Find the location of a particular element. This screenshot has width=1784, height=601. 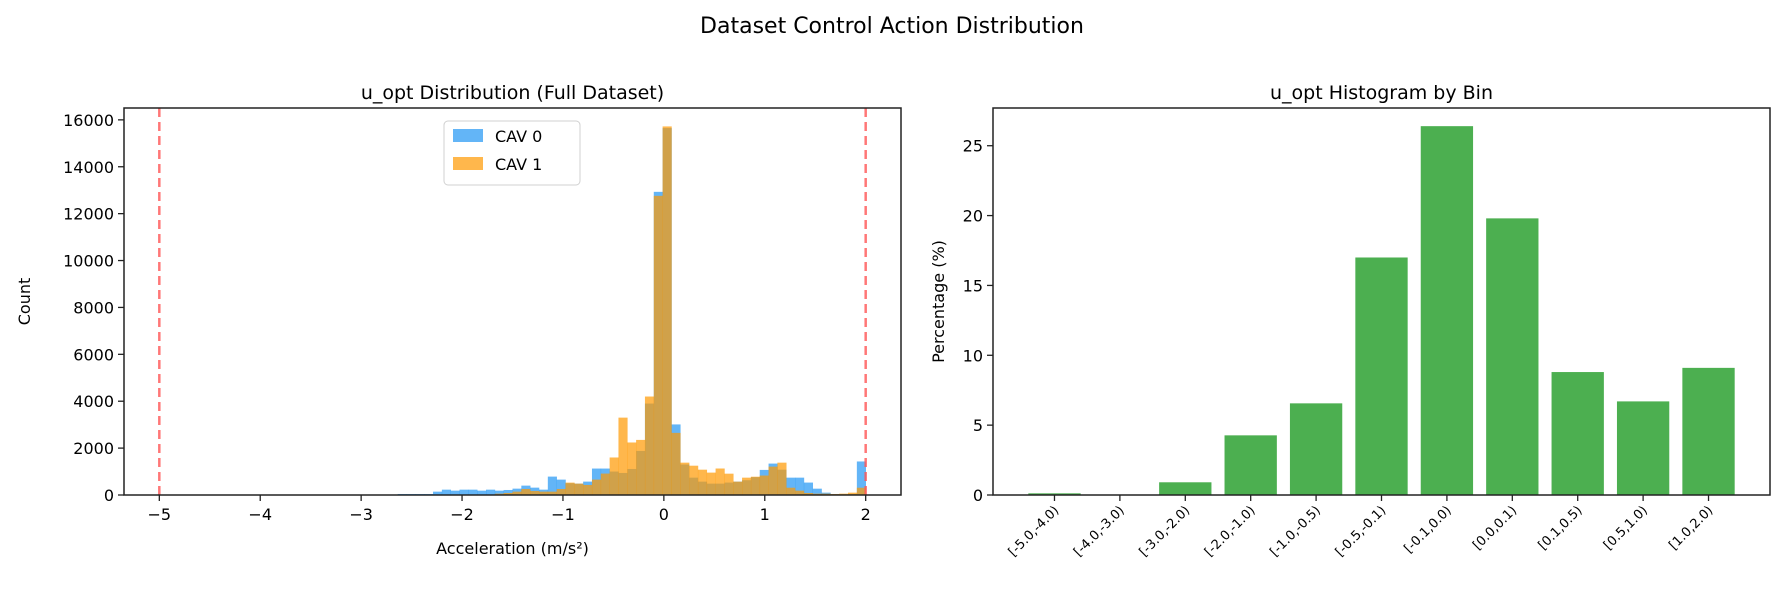

x-tick-label: [-4.0,-3.0) is located at coordinates (1099, 531).